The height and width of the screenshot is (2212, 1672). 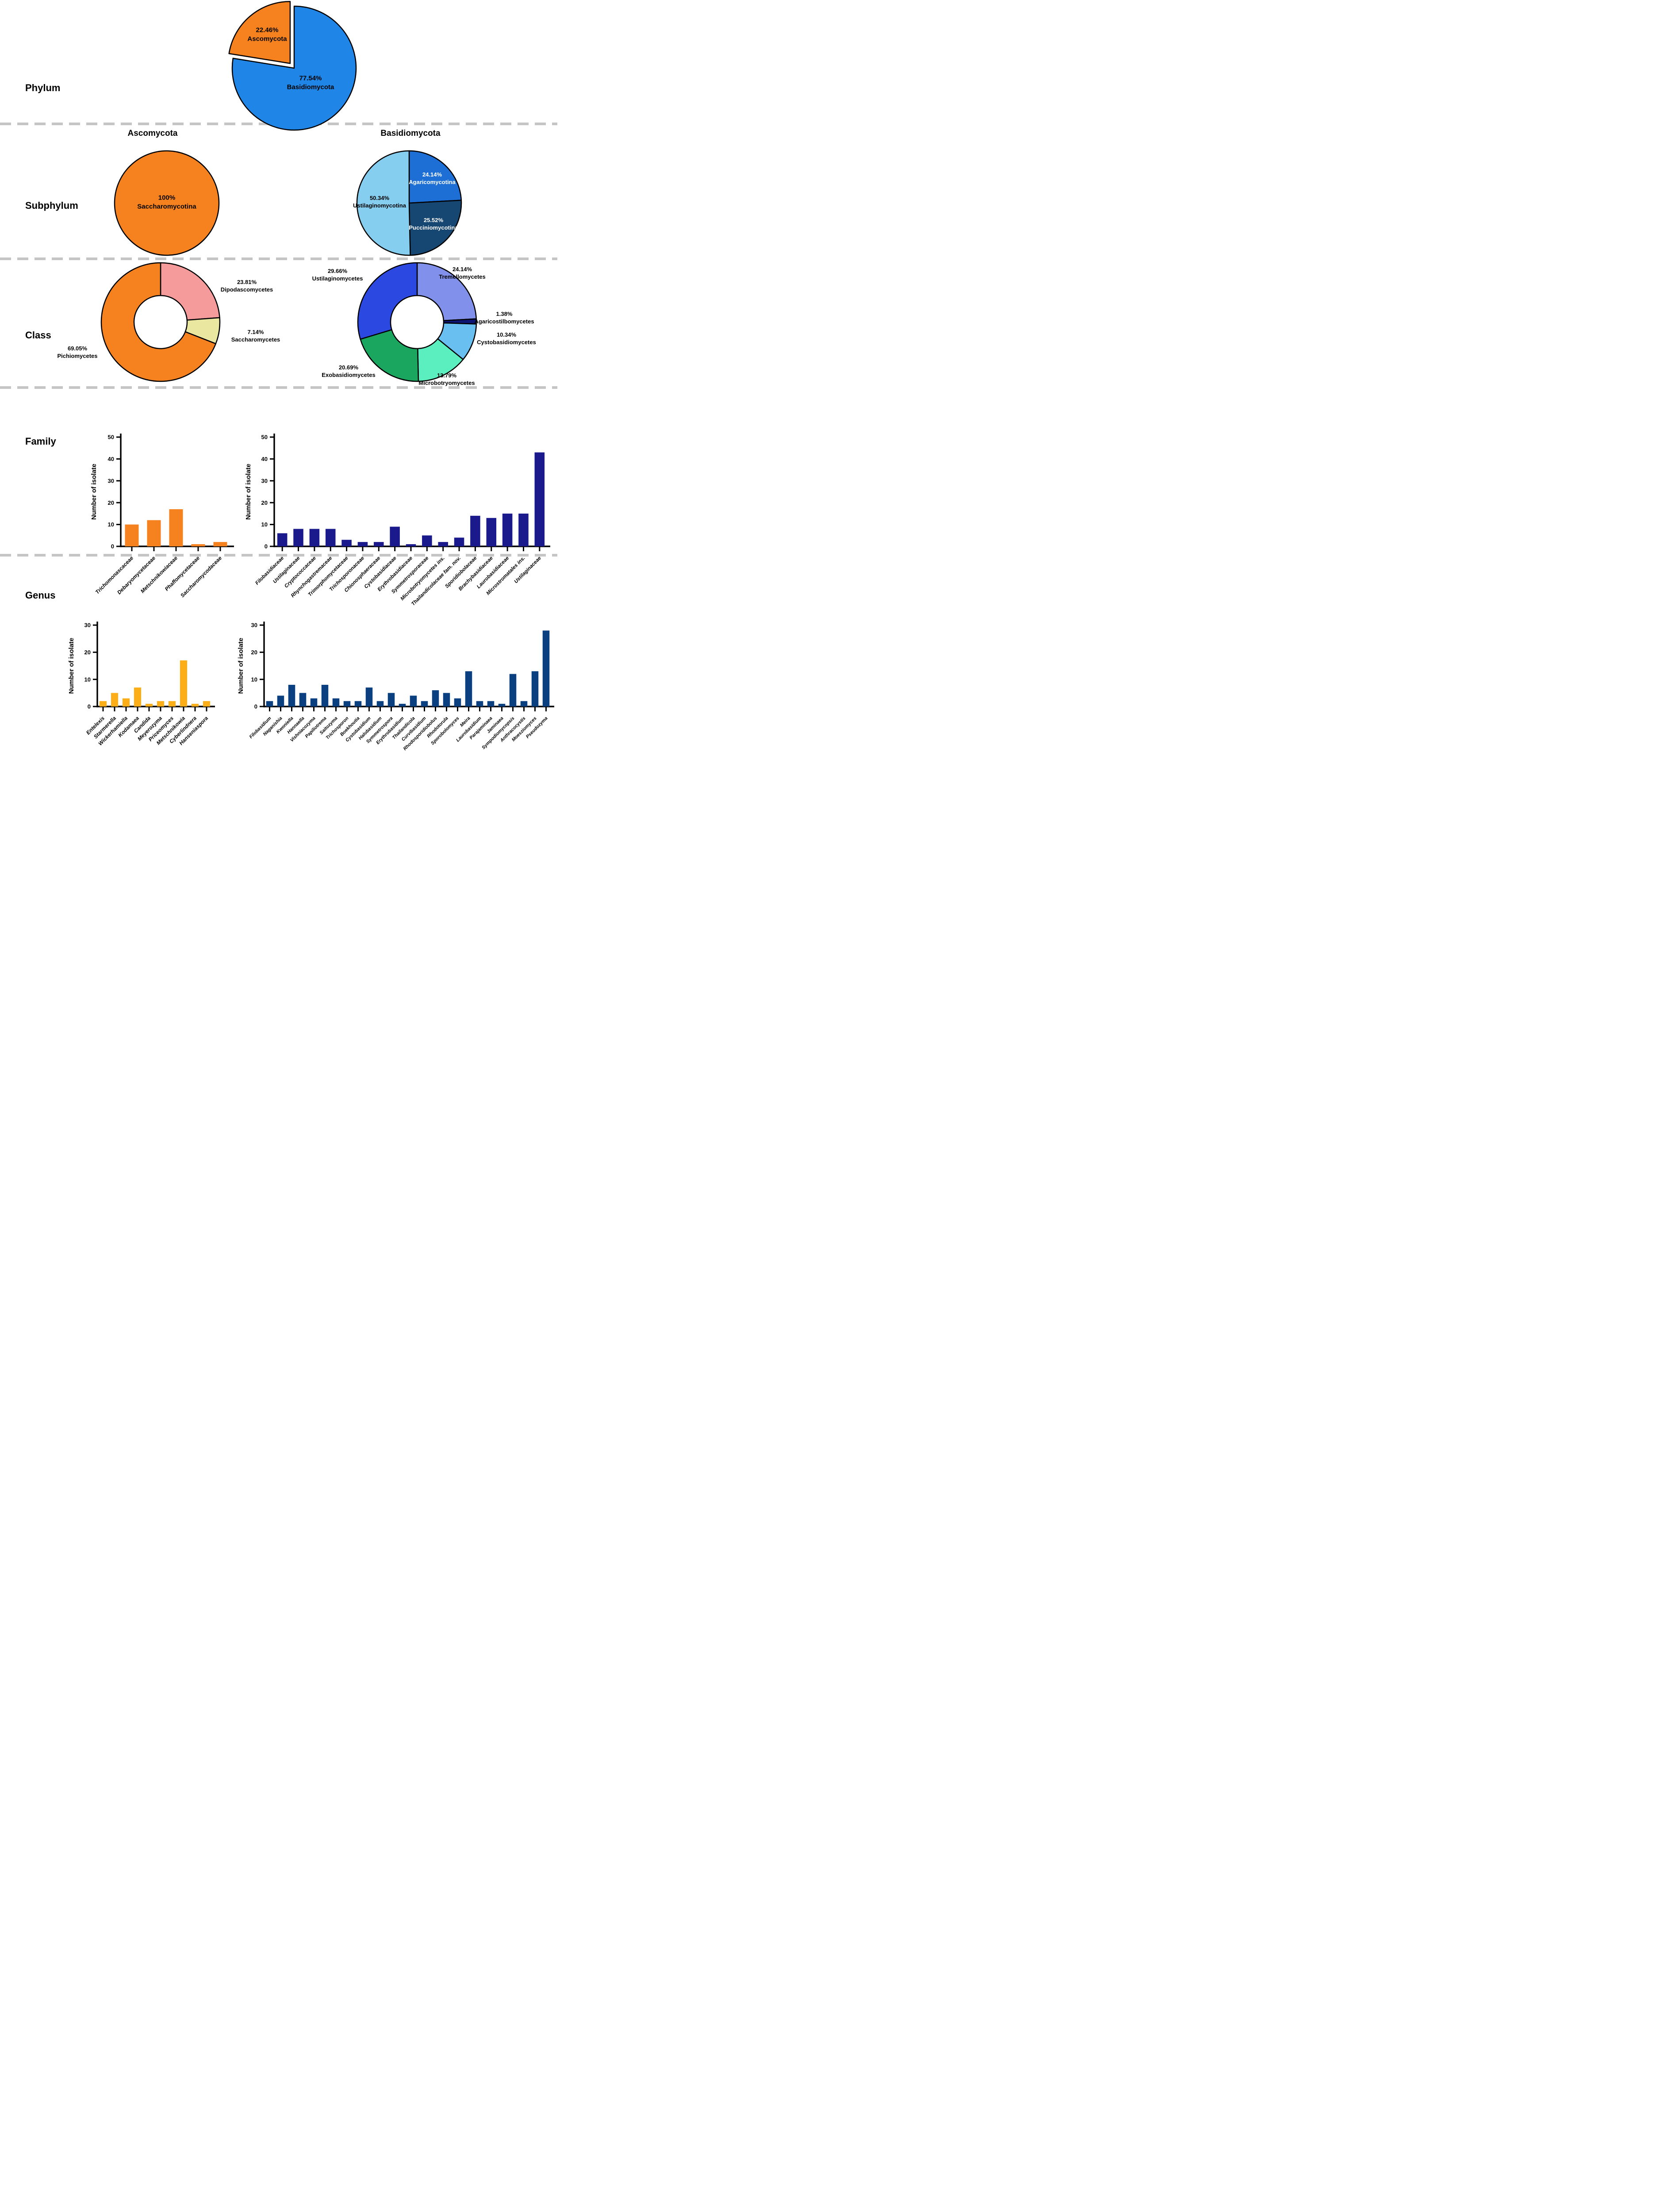 What do you see at coordinates (310, 87) in the screenshot?
I see `pie-label-name: Basidiomycota` at bounding box center [310, 87].